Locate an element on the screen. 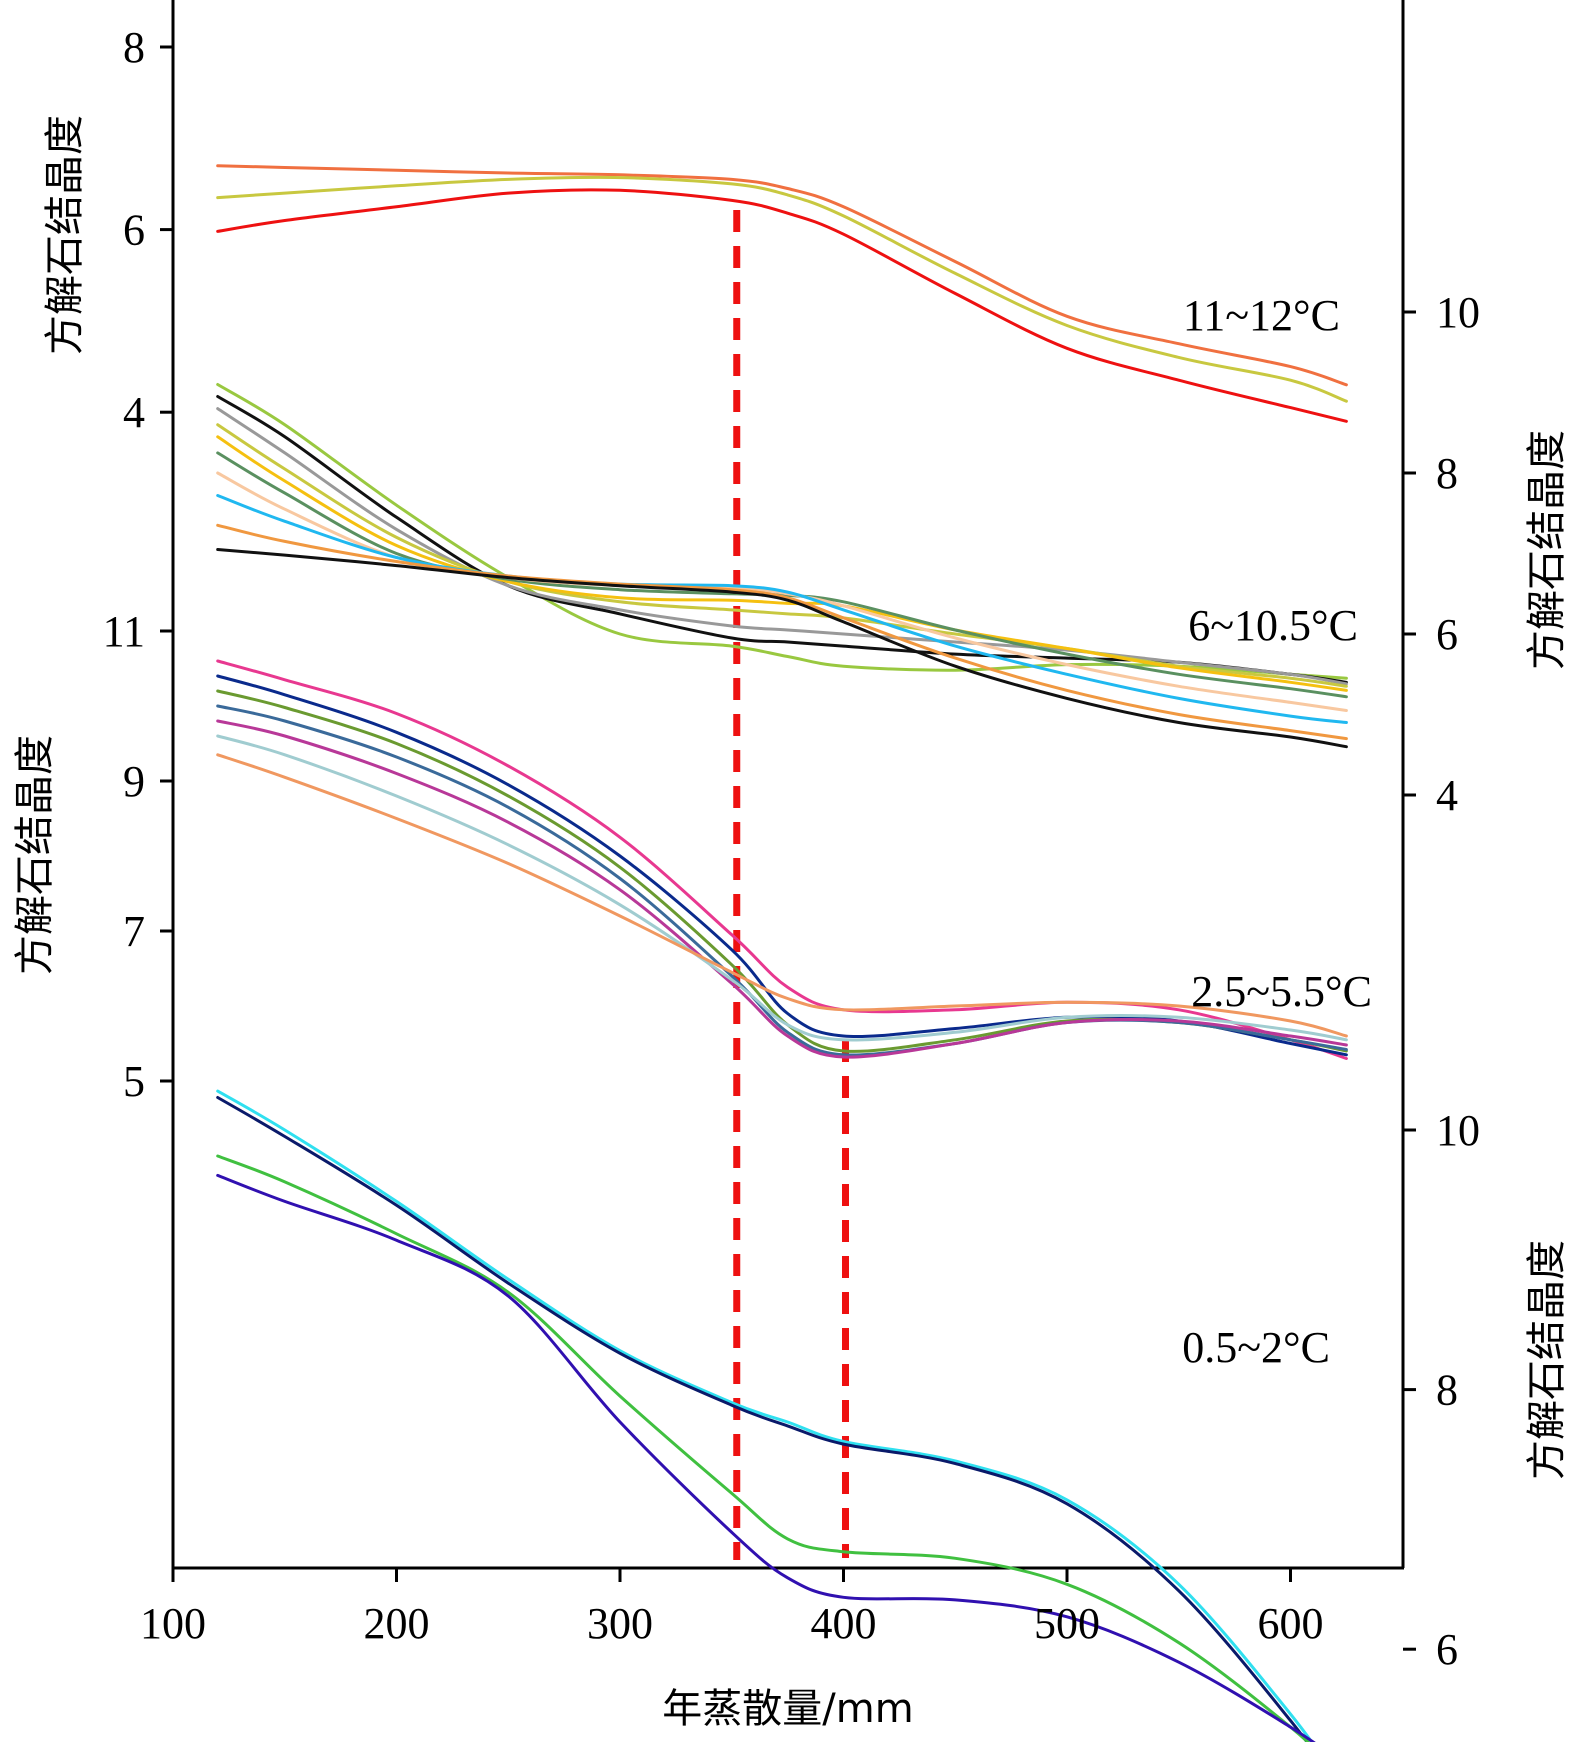 This screenshot has height=1742, width=1575. x-tick-label: 300 is located at coordinates (620, 1623).